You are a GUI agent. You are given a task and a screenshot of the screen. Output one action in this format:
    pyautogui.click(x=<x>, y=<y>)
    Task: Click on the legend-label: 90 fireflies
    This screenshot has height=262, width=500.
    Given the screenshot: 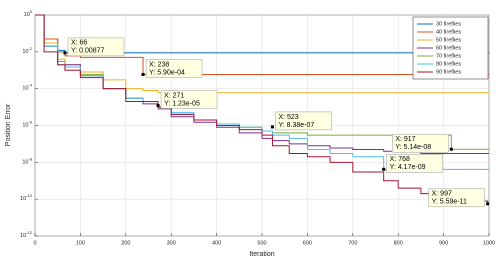 What is the action you would take?
    pyautogui.click(x=448, y=72)
    